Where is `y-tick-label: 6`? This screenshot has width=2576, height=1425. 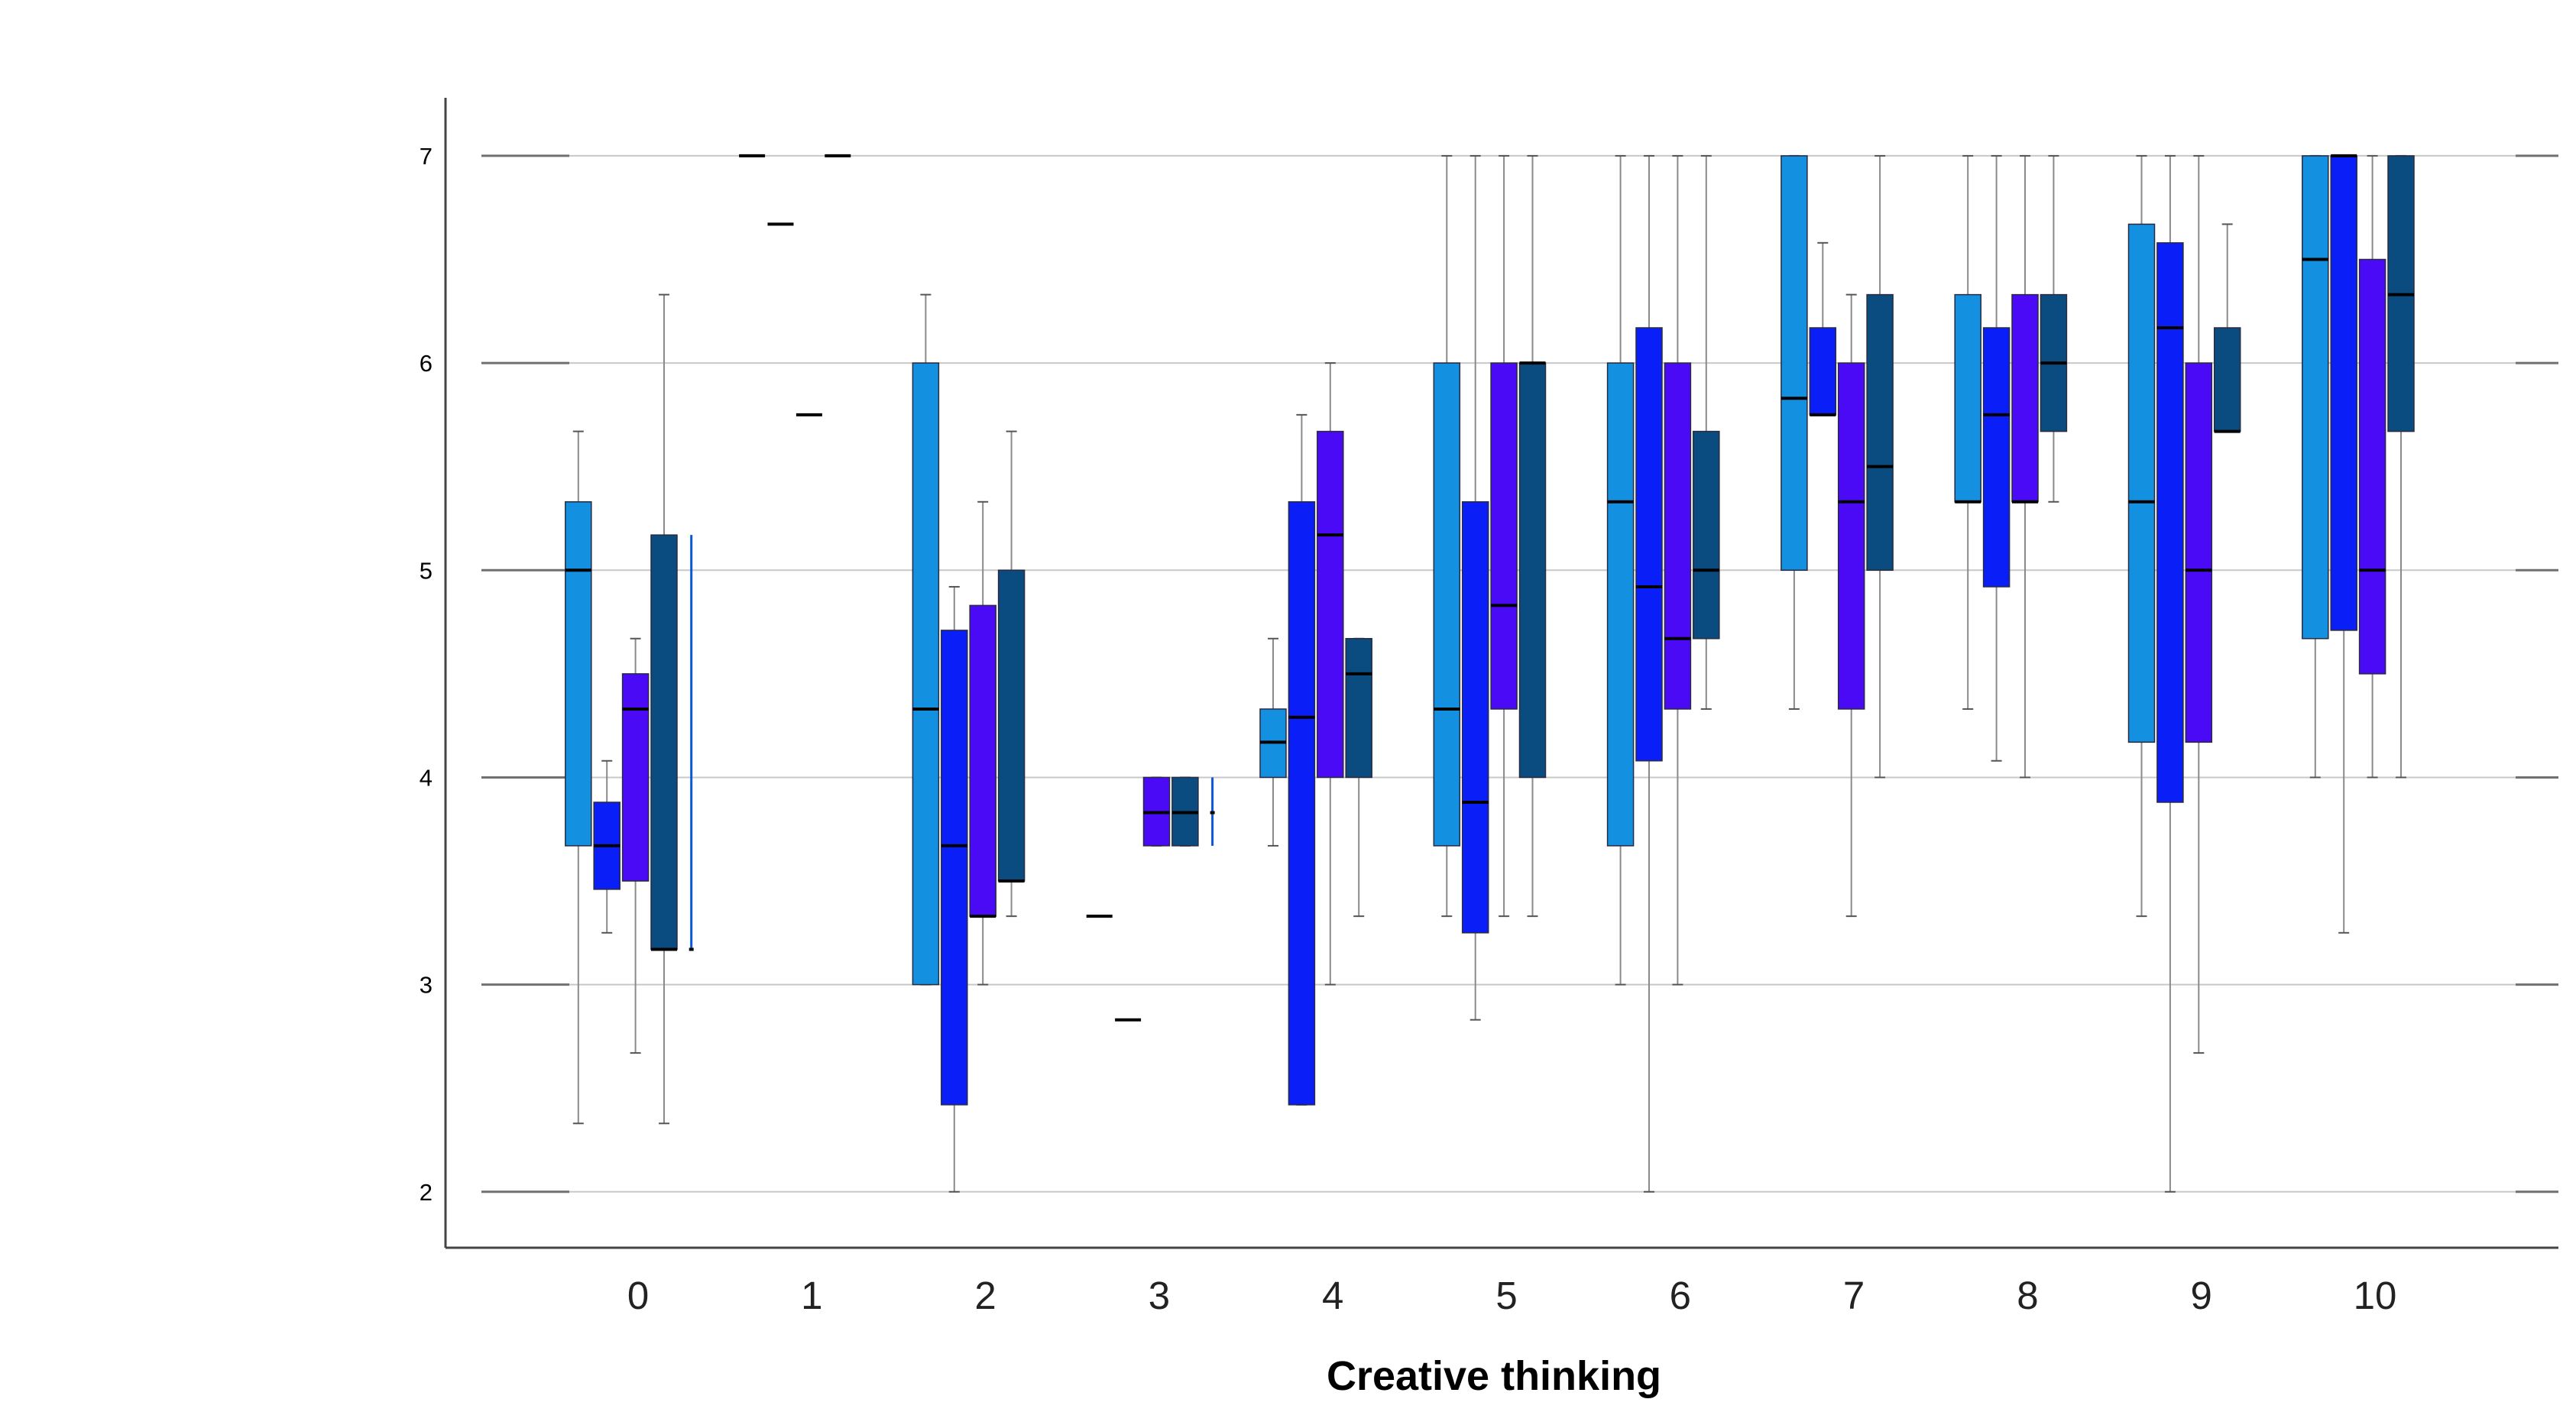
y-tick-label: 6 is located at coordinates (427, 363).